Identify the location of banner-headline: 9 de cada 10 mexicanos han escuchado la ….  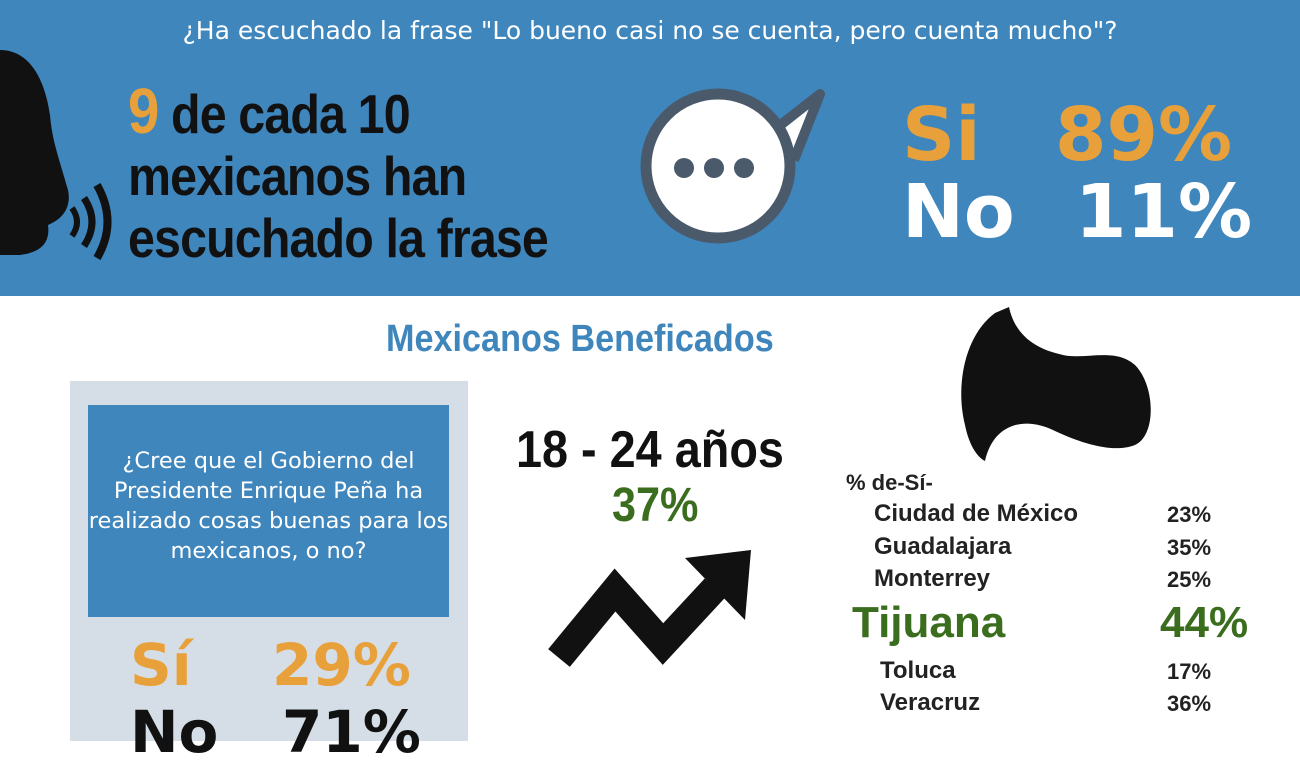
(357, 174).